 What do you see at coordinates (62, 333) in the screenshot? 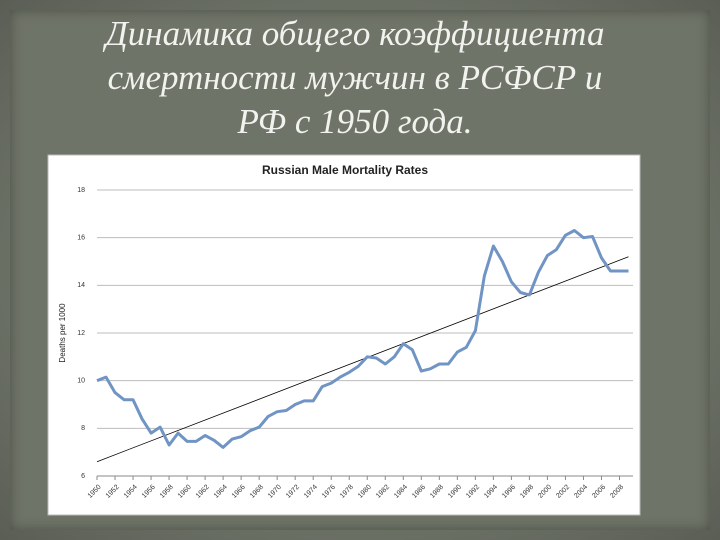
I see `y-axis-label: Deaths per 1000` at bounding box center [62, 333].